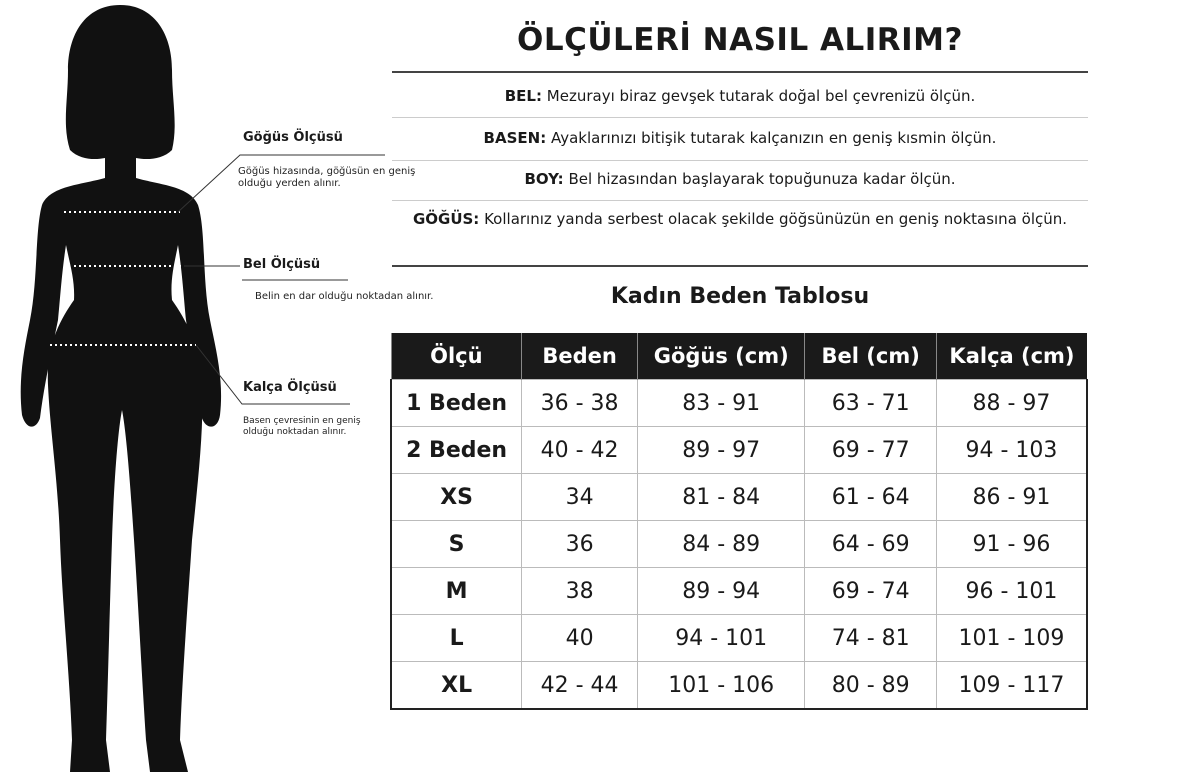 This screenshot has width=1194, height=775. What do you see at coordinates (579, 450) in the screenshot?
I see `table-cell: 40 - 42` at bounding box center [579, 450].